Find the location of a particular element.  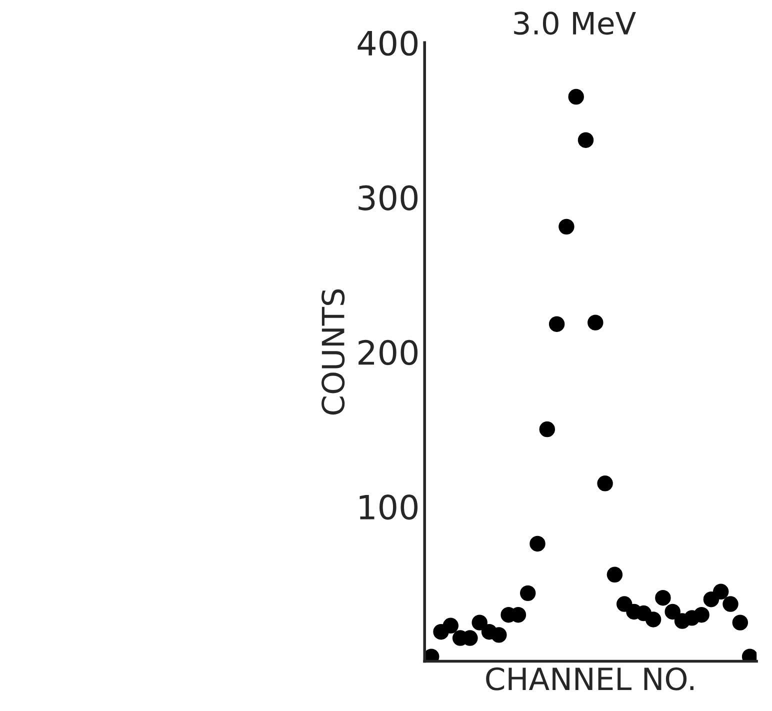

y-tick-label: 200 is located at coordinates (388, 353).